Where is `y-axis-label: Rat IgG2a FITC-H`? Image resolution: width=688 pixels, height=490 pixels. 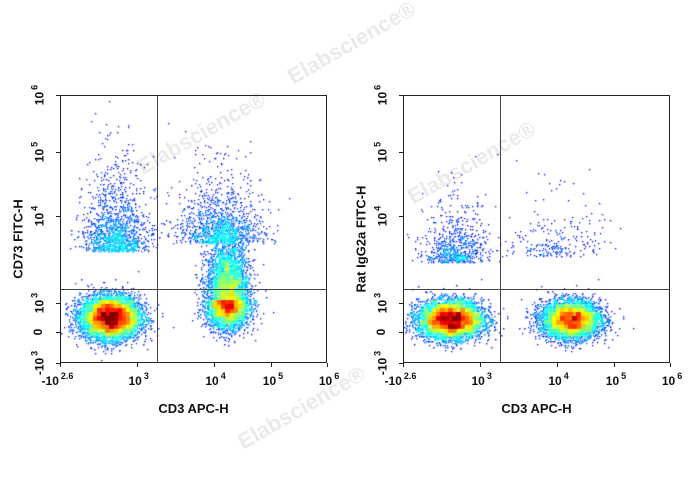 y-axis-label: Rat IgG2a FITC-H is located at coordinates (361, 239).